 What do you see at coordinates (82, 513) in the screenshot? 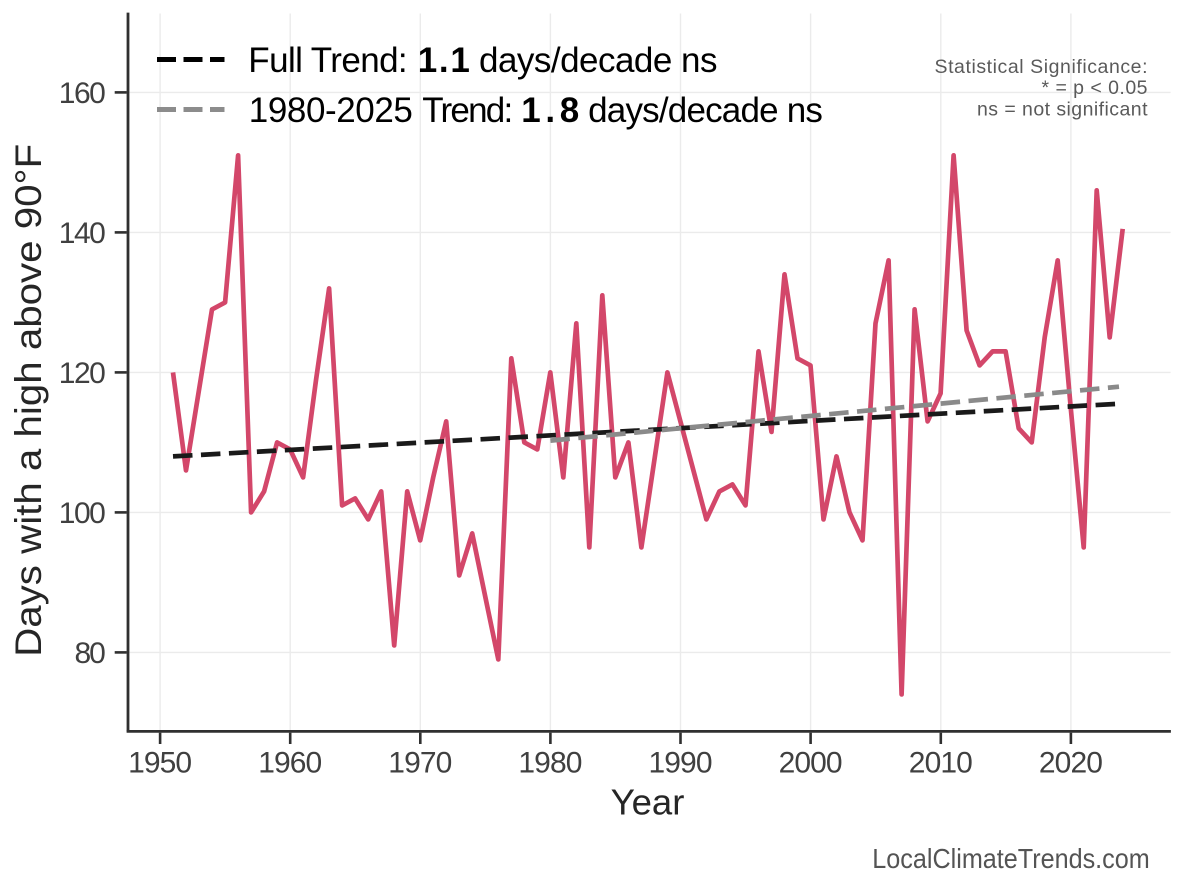
I see `svg-text: 100` at bounding box center [82, 513].